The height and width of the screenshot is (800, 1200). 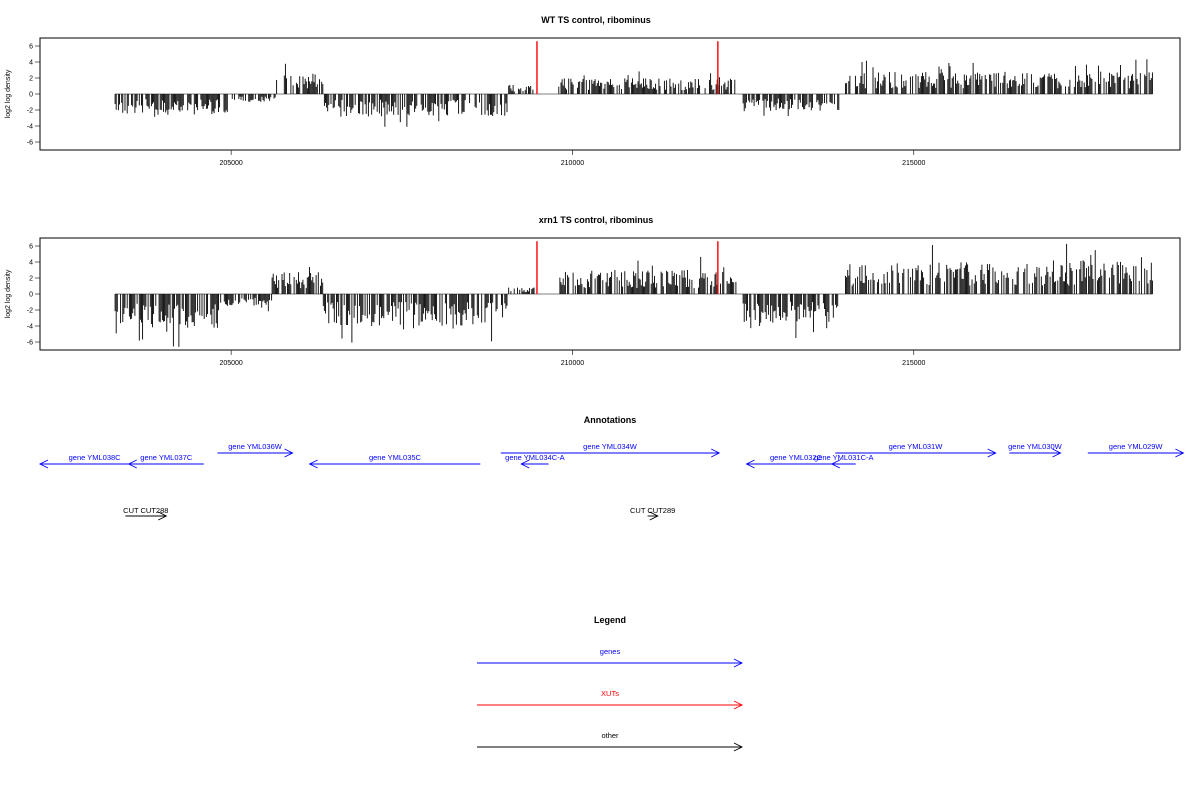 What do you see at coordinates (1035, 446) in the screenshot?
I see `gene-label: gene YML030W` at bounding box center [1035, 446].